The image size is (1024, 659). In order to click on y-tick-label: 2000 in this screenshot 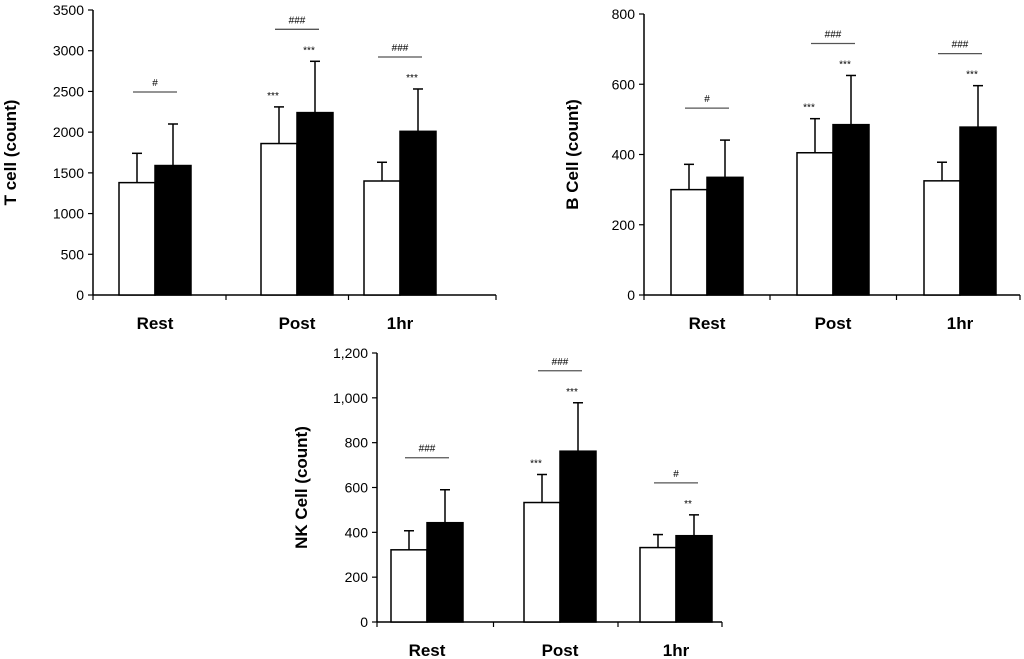, I will do `click(68, 132)`.